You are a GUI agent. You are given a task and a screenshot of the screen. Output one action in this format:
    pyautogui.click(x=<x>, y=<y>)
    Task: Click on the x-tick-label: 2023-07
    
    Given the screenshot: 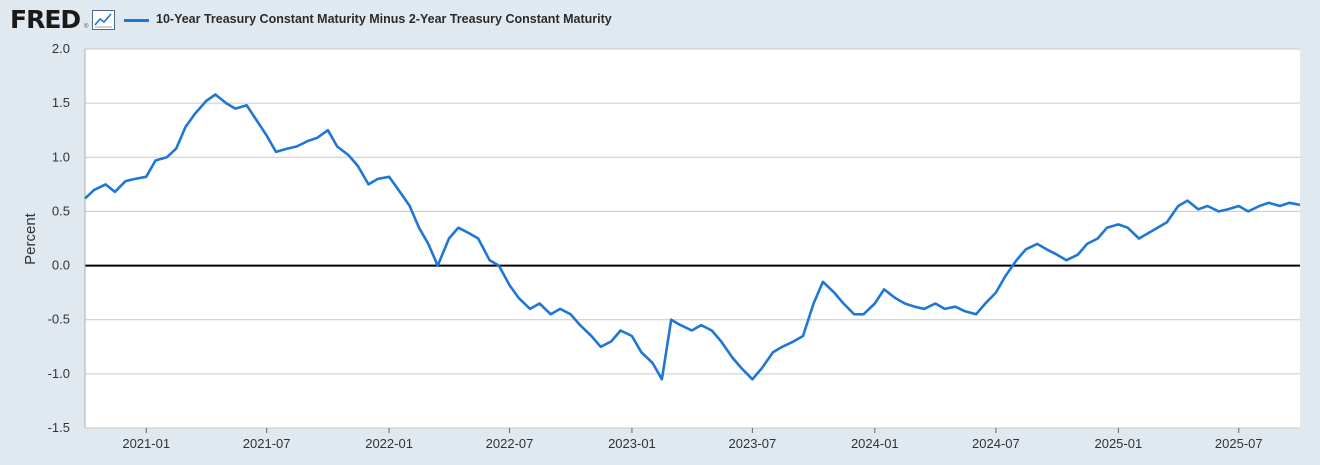 What is the action you would take?
    pyautogui.click(x=753, y=443)
    